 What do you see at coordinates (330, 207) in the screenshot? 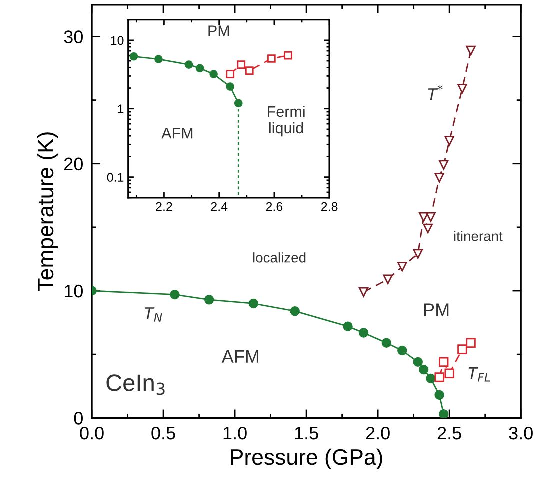
I see `x-tick-label: 2.8` at bounding box center [330, 207].